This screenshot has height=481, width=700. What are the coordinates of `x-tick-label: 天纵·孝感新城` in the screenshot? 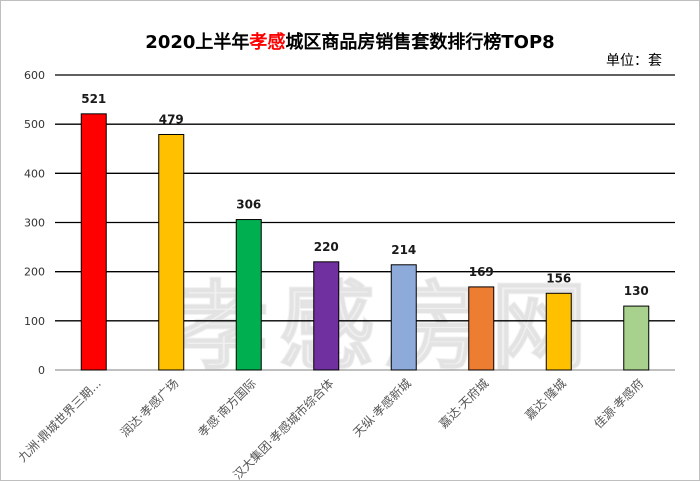 It's located at (382, 408).